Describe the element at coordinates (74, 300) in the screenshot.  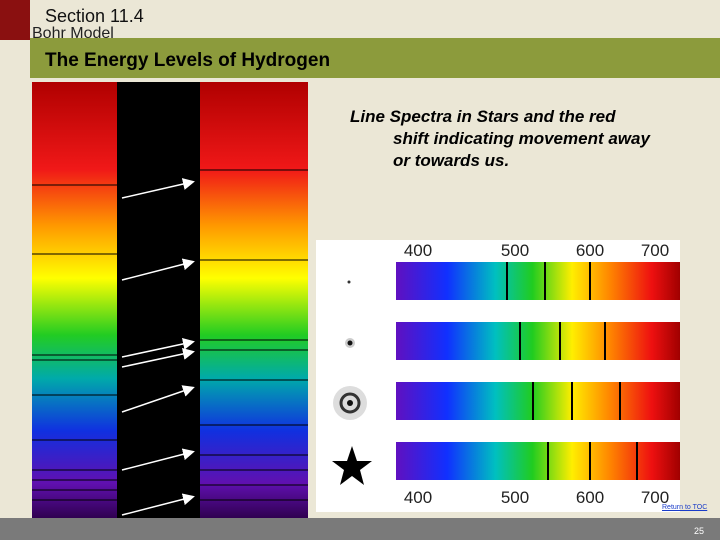
I see `spectrum-left` at that location.